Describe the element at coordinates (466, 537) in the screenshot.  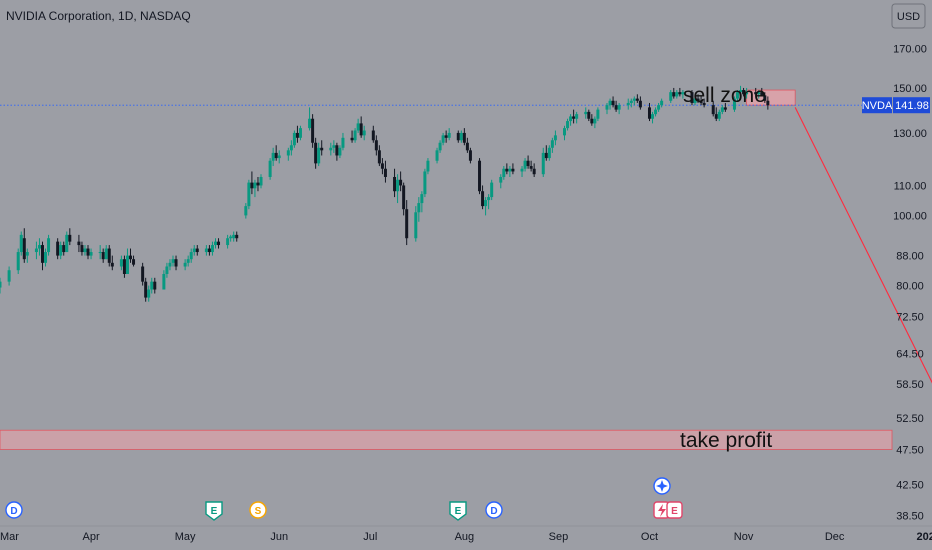
I see `time-axis: MarAprMayJunJulAugSepOctNovDec2025Feb` at that location.